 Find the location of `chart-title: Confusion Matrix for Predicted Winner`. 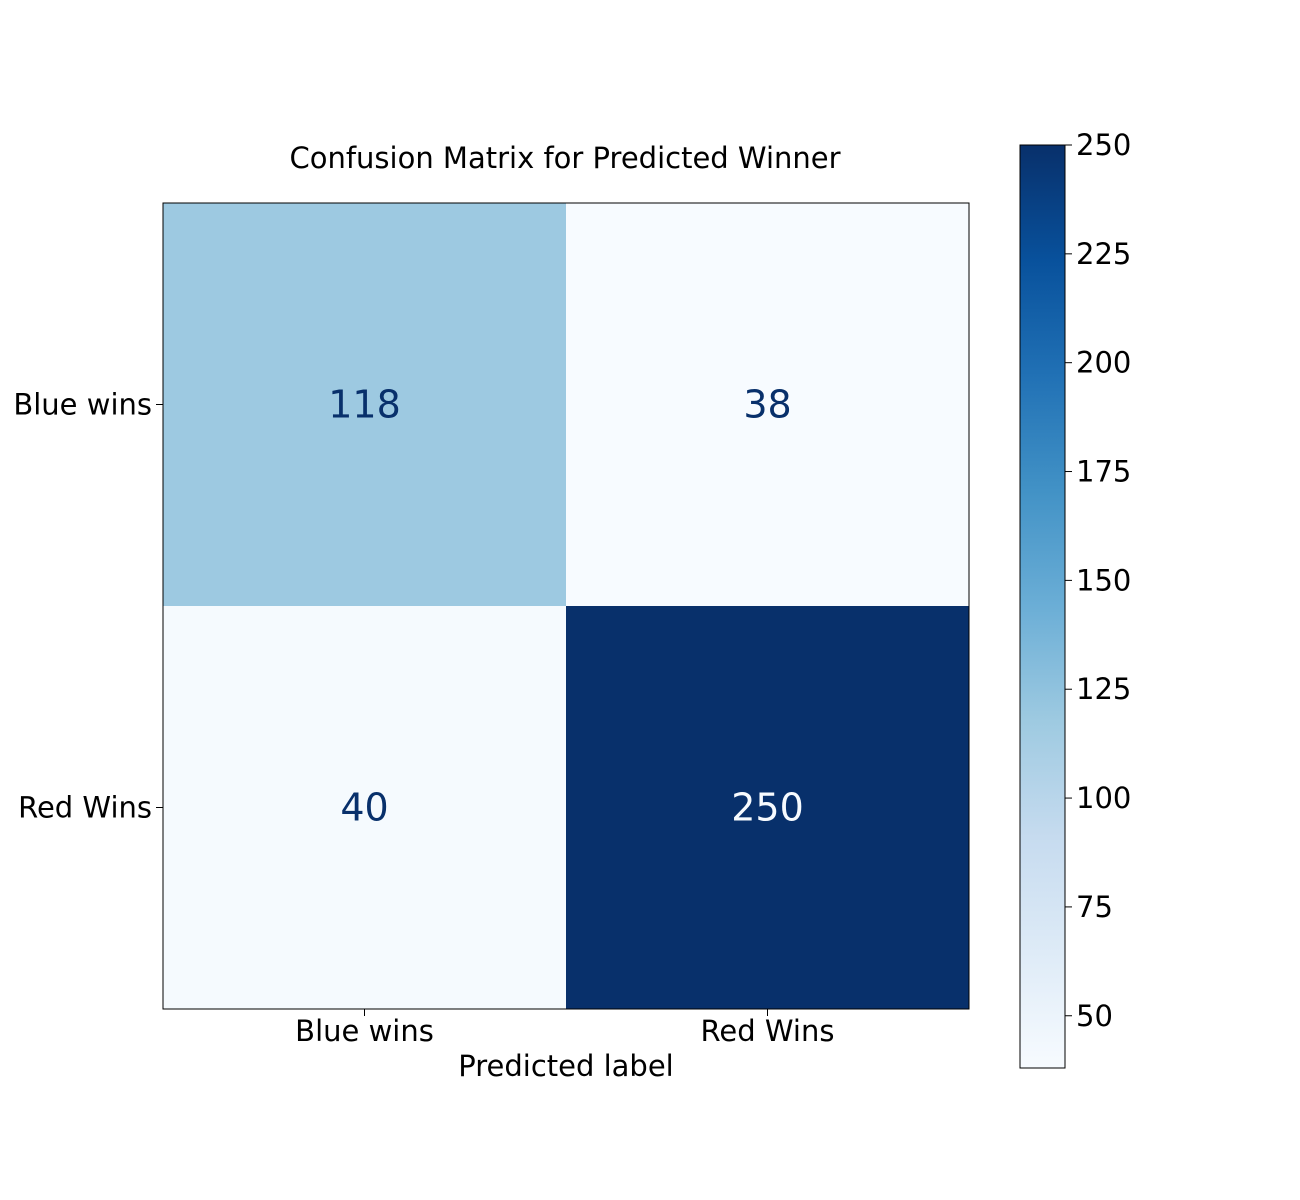

chart-title: Confusion Matrix for Predicted Winner is located at coordinates (564, 158).